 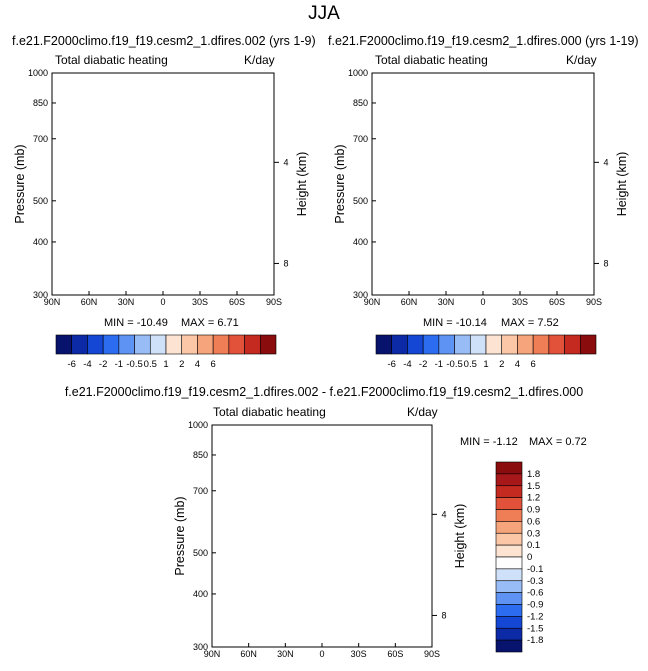 What do you see at coordinates (285, 654) in the screenshot?
I see `panel-diff-xtick-label: 30N` at bounding box center [285, 654].